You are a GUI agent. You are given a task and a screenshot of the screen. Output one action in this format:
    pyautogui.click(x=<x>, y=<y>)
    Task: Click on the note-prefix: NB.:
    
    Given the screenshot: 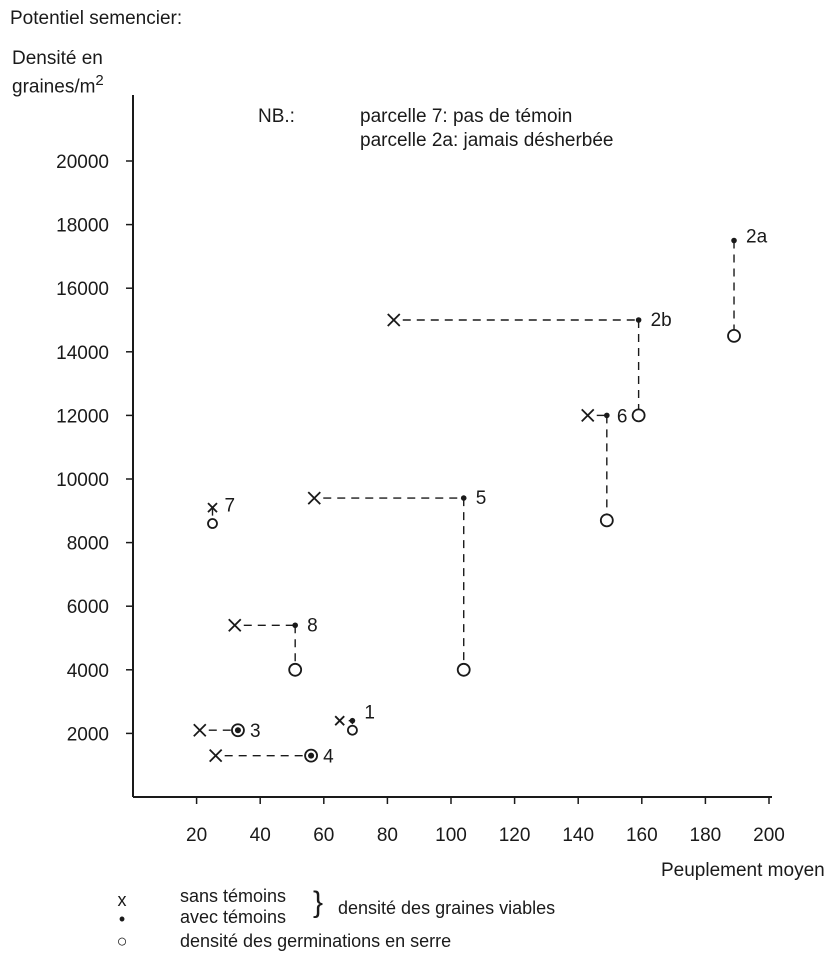 What is the action you would take?
    pyautogui.click(x=276, y=116)
    